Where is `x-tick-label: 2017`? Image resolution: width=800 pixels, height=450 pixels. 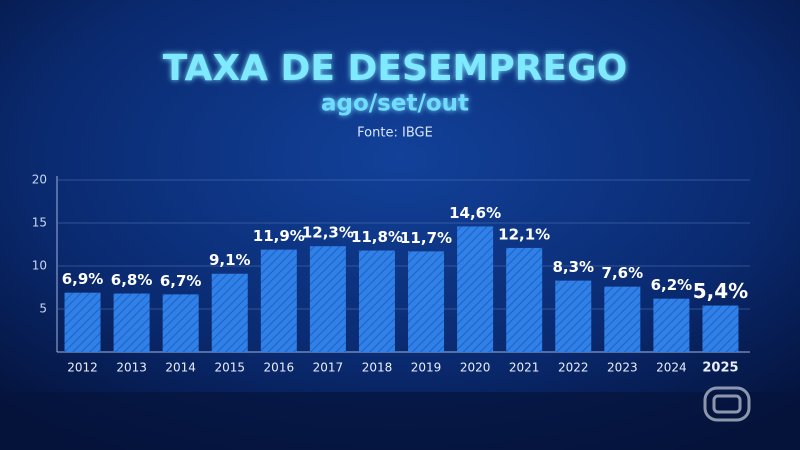
x-tick-label: 2017 is located at coordinates (328, 368).